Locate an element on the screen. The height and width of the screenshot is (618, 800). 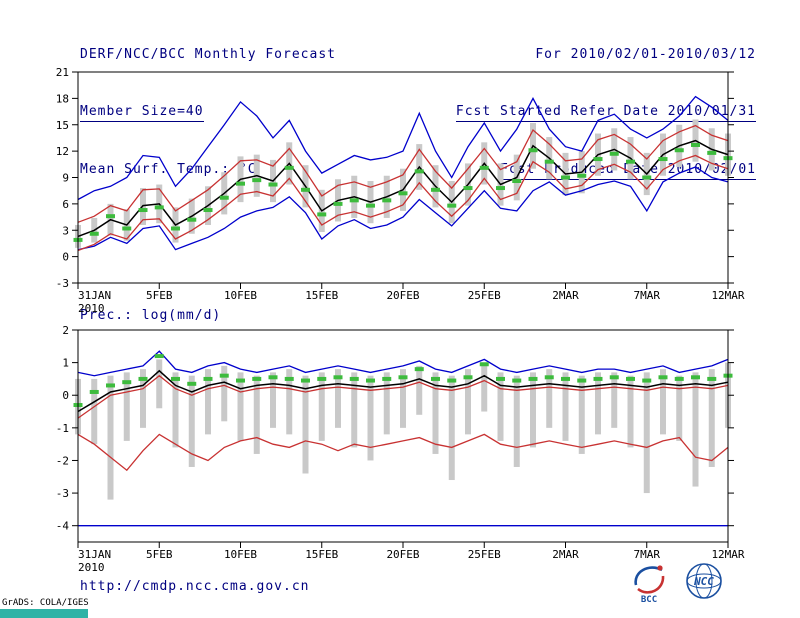
y-tick-label: 12 is located at coordinates (62, 151).